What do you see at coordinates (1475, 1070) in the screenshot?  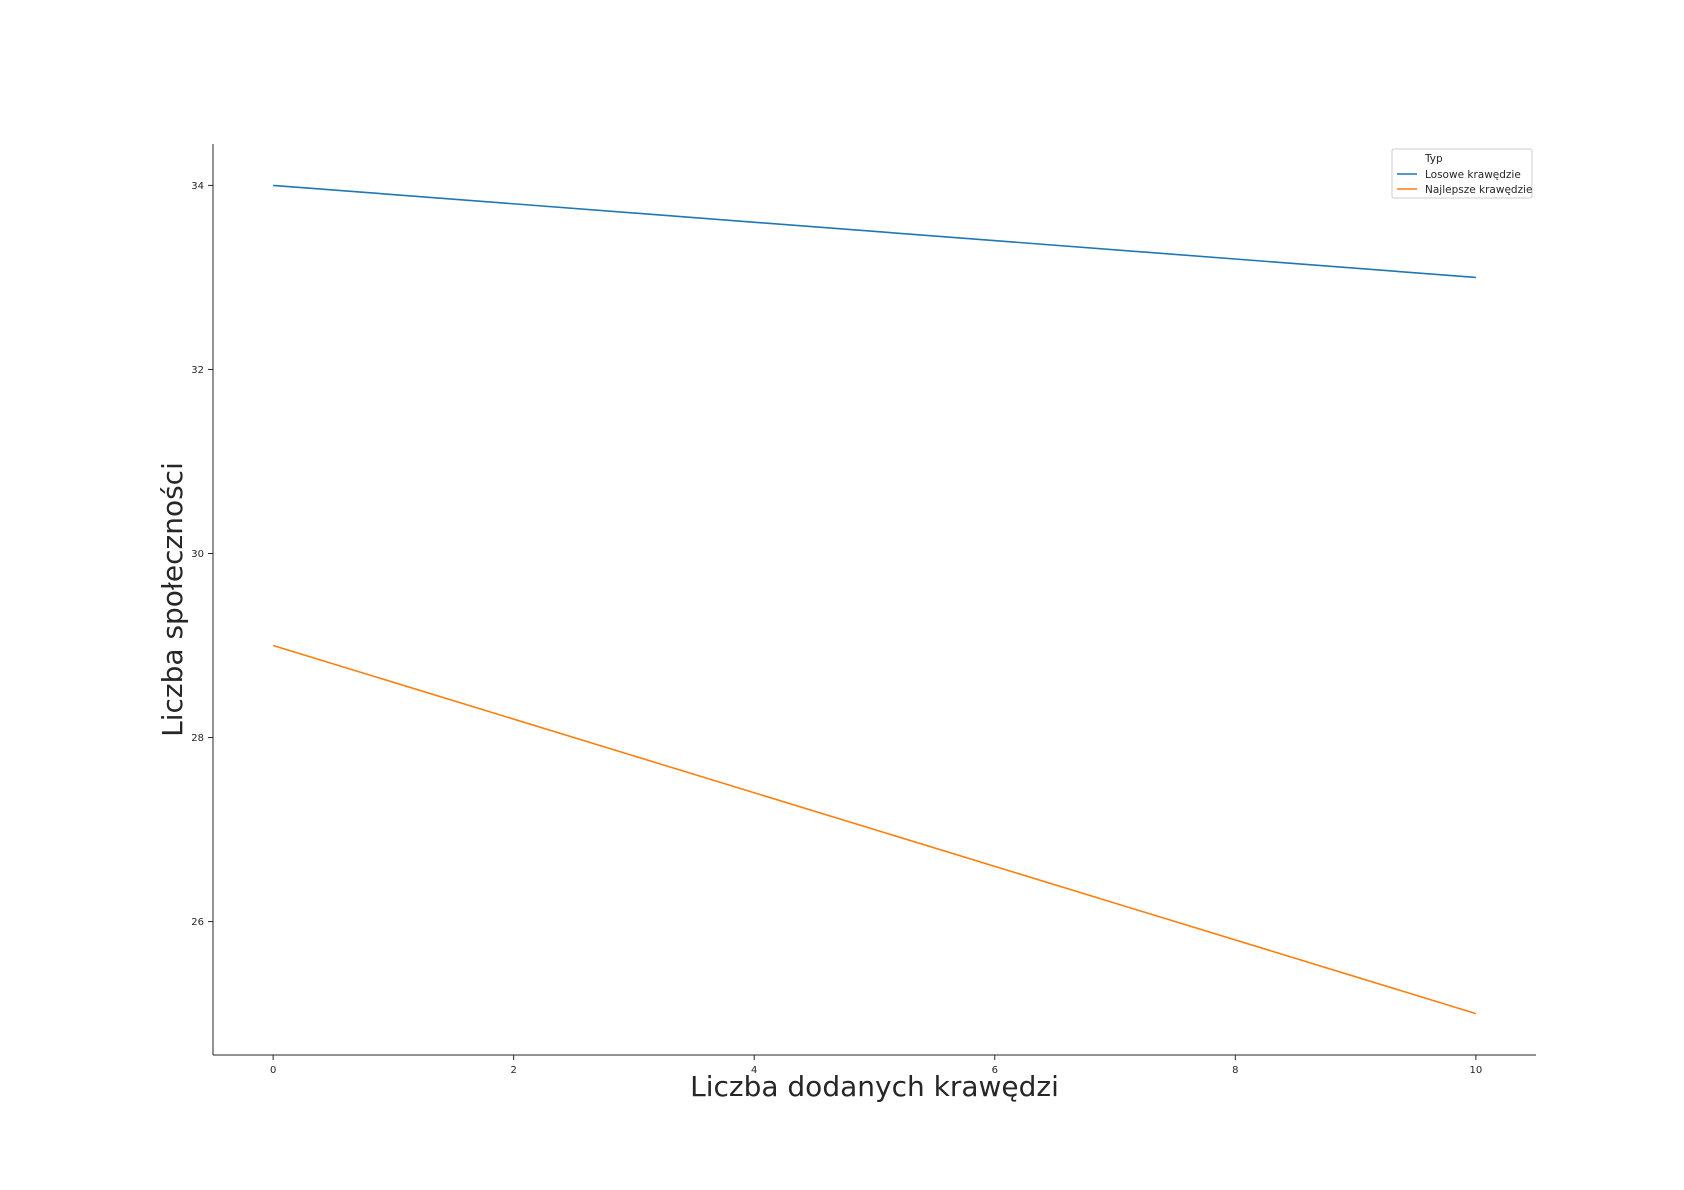 I see `x-tick-label: 10` at bounding box center [1475, 1070].